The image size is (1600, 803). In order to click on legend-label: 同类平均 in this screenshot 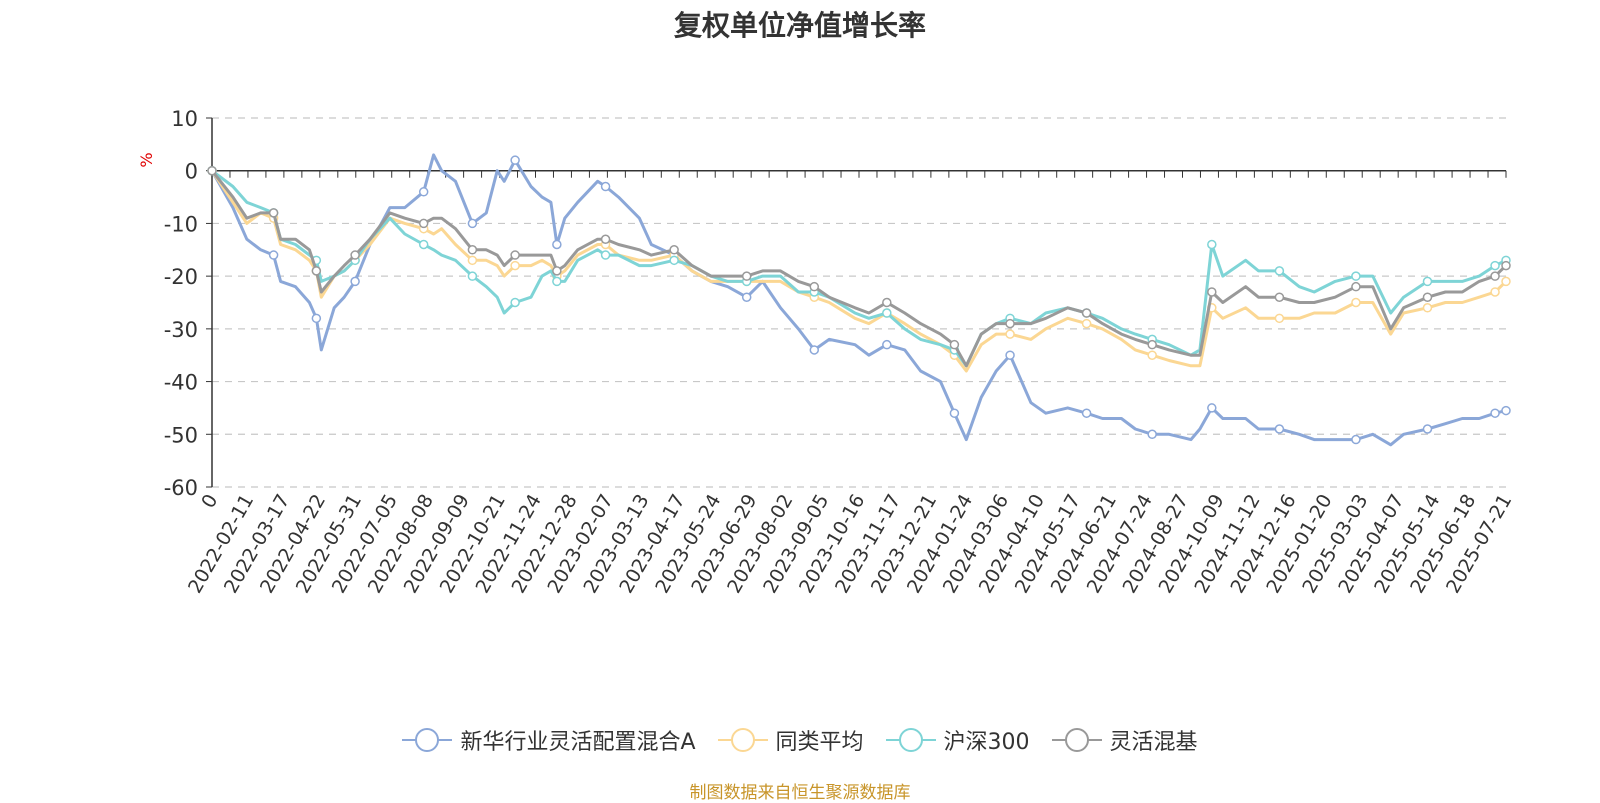, I will do `click(819, 742)`.